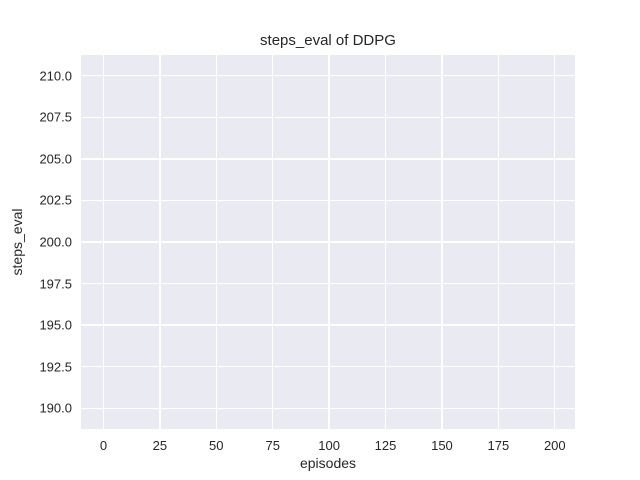 Image resolution: width=640 pixels, height=480 pixels. Describe the element at coordinates (328, 40) in the screenshot. I see `chart-title: steps_eval of DDPG` at that location.